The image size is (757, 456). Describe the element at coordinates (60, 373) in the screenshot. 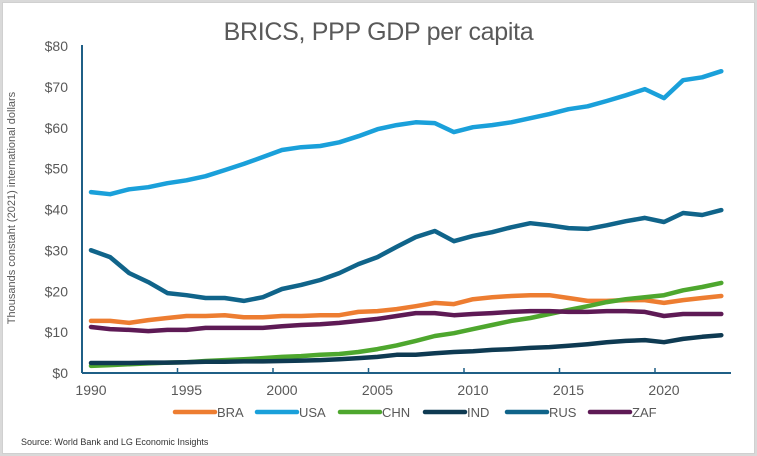

I see `y-tick-label: $0` at that location.